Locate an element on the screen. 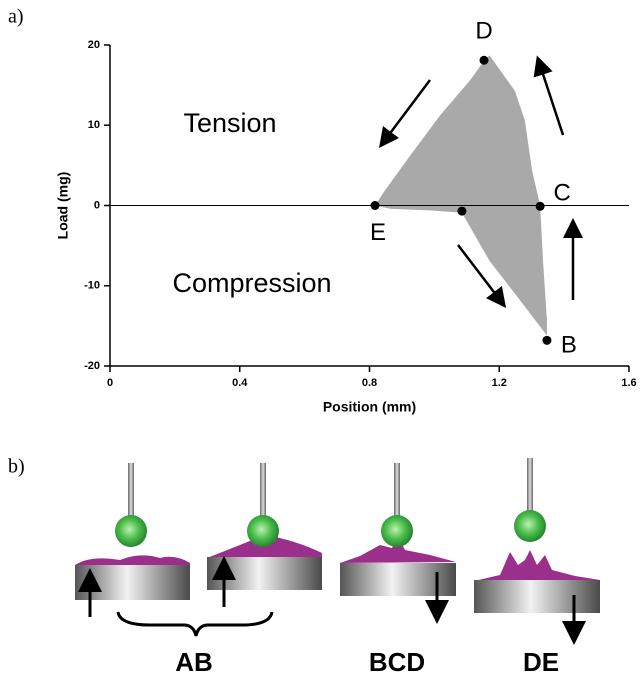  point-label: C is located at coordinates (561, 193).